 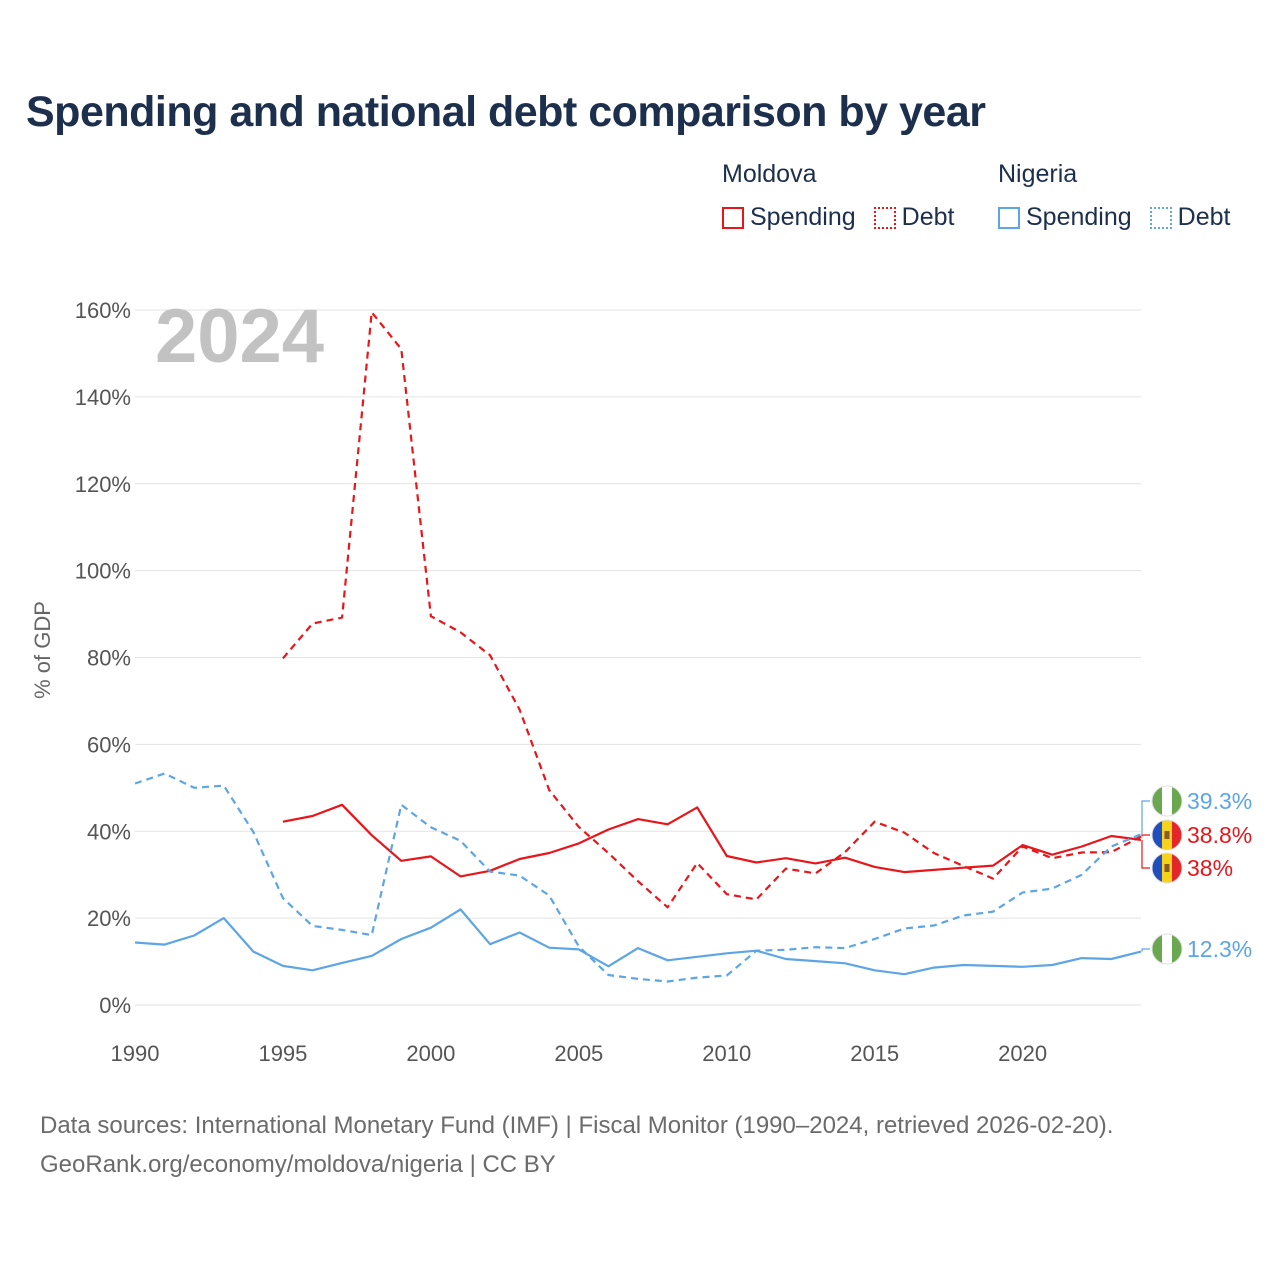 I want to click on y-tick-label: 20%, so click(x=109, y=918).